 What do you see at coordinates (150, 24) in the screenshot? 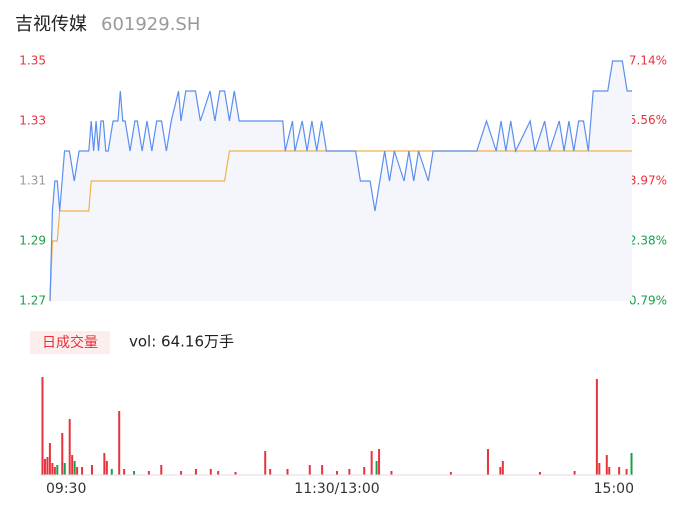
I see `stock-code: 601929.SH` at bounding box center [150, 24].